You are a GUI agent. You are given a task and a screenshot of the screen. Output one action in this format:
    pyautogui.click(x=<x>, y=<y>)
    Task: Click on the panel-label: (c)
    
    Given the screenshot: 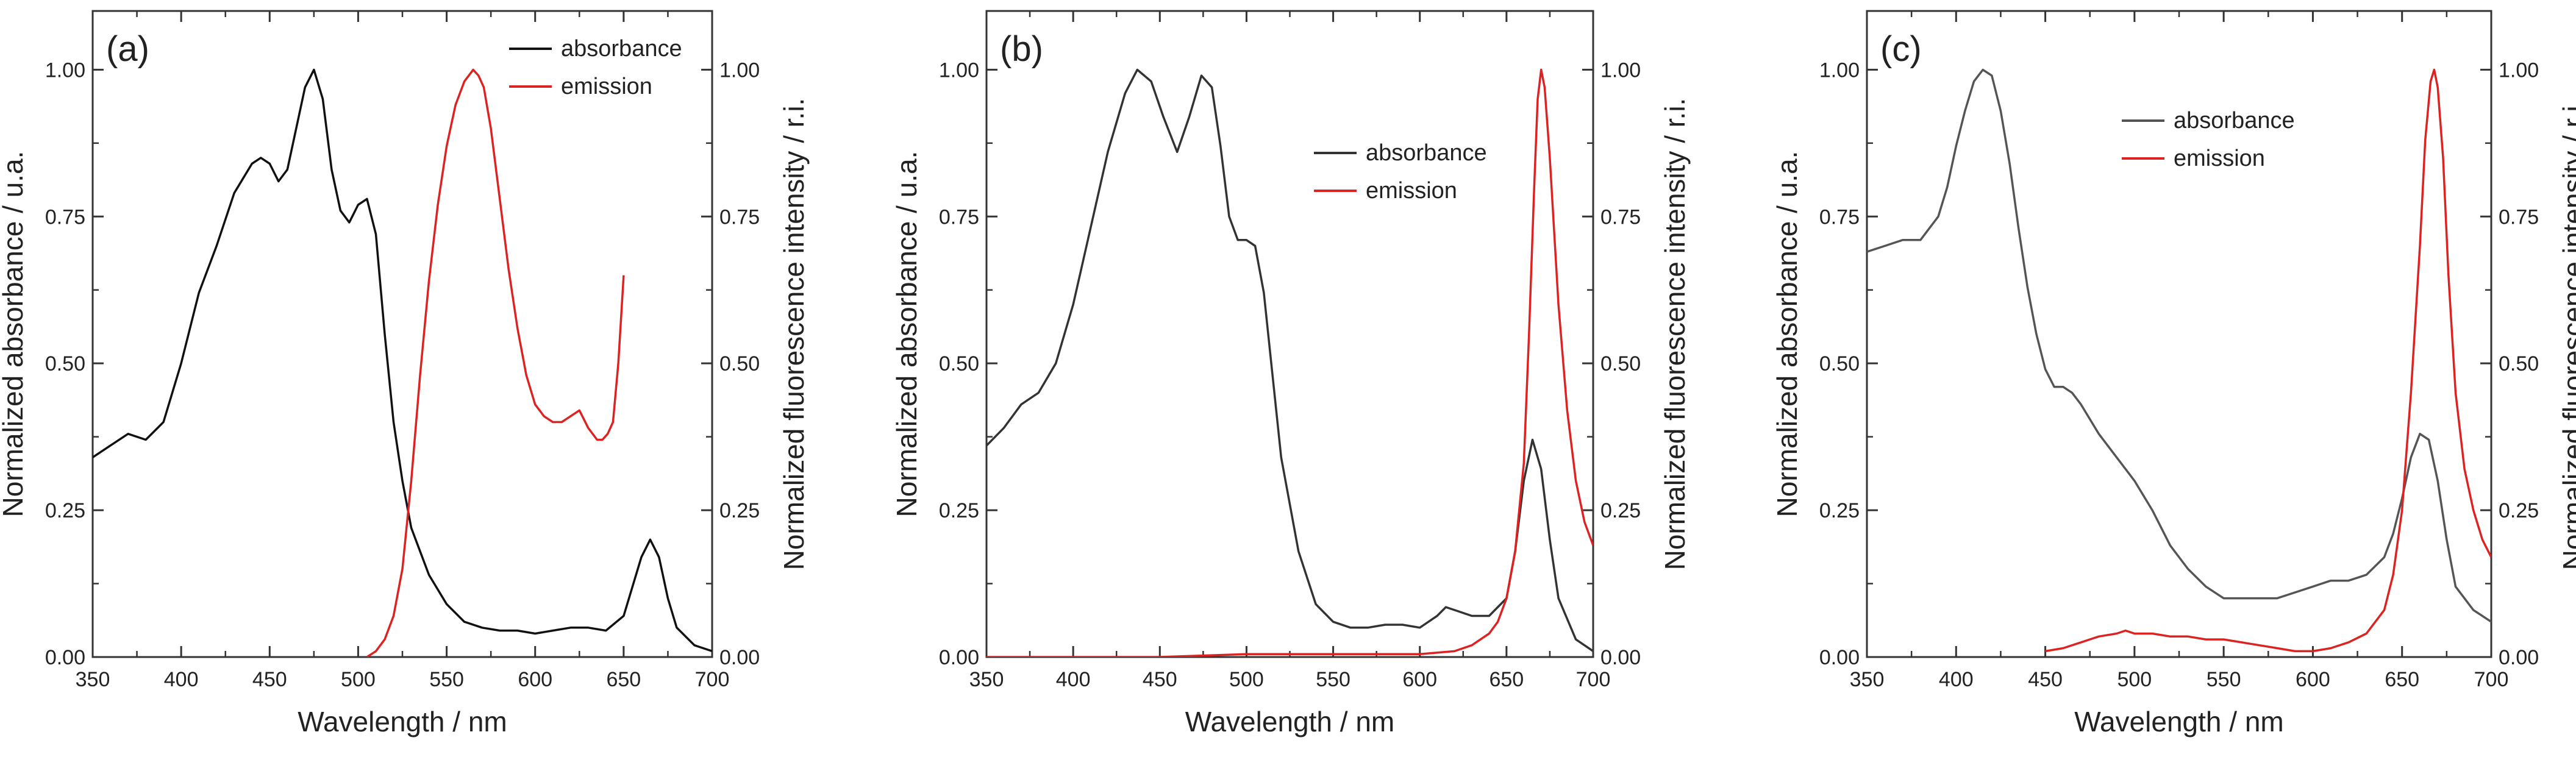 What is the action you would take?
    pyautogui.click(x=1901, y=49)
    